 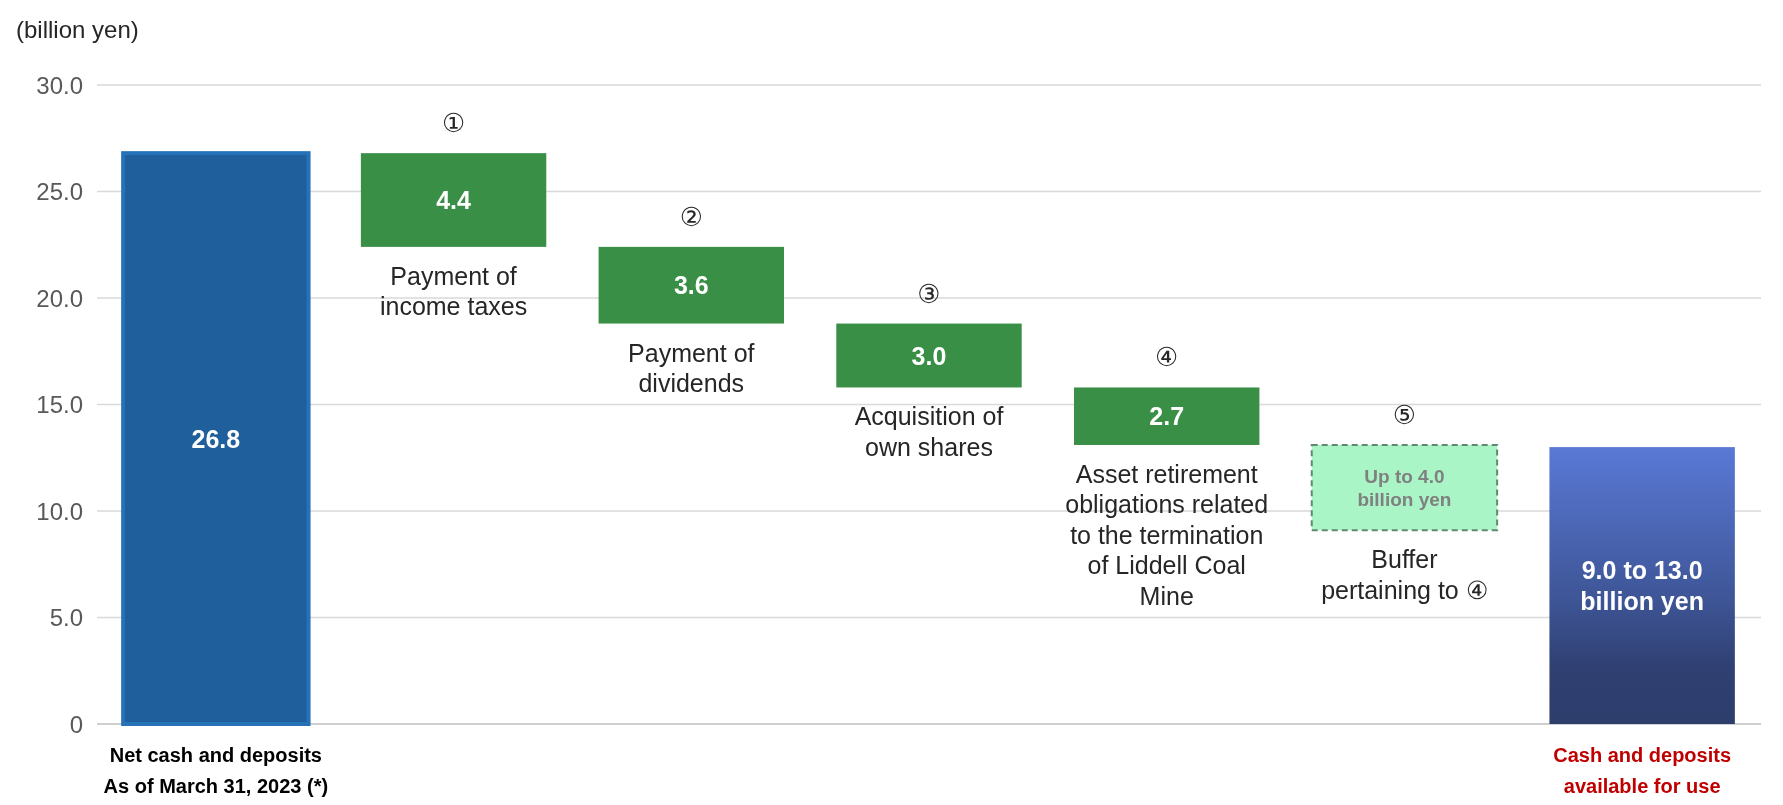 I want to click on annotation: ④, so click(x=1167, y=357).